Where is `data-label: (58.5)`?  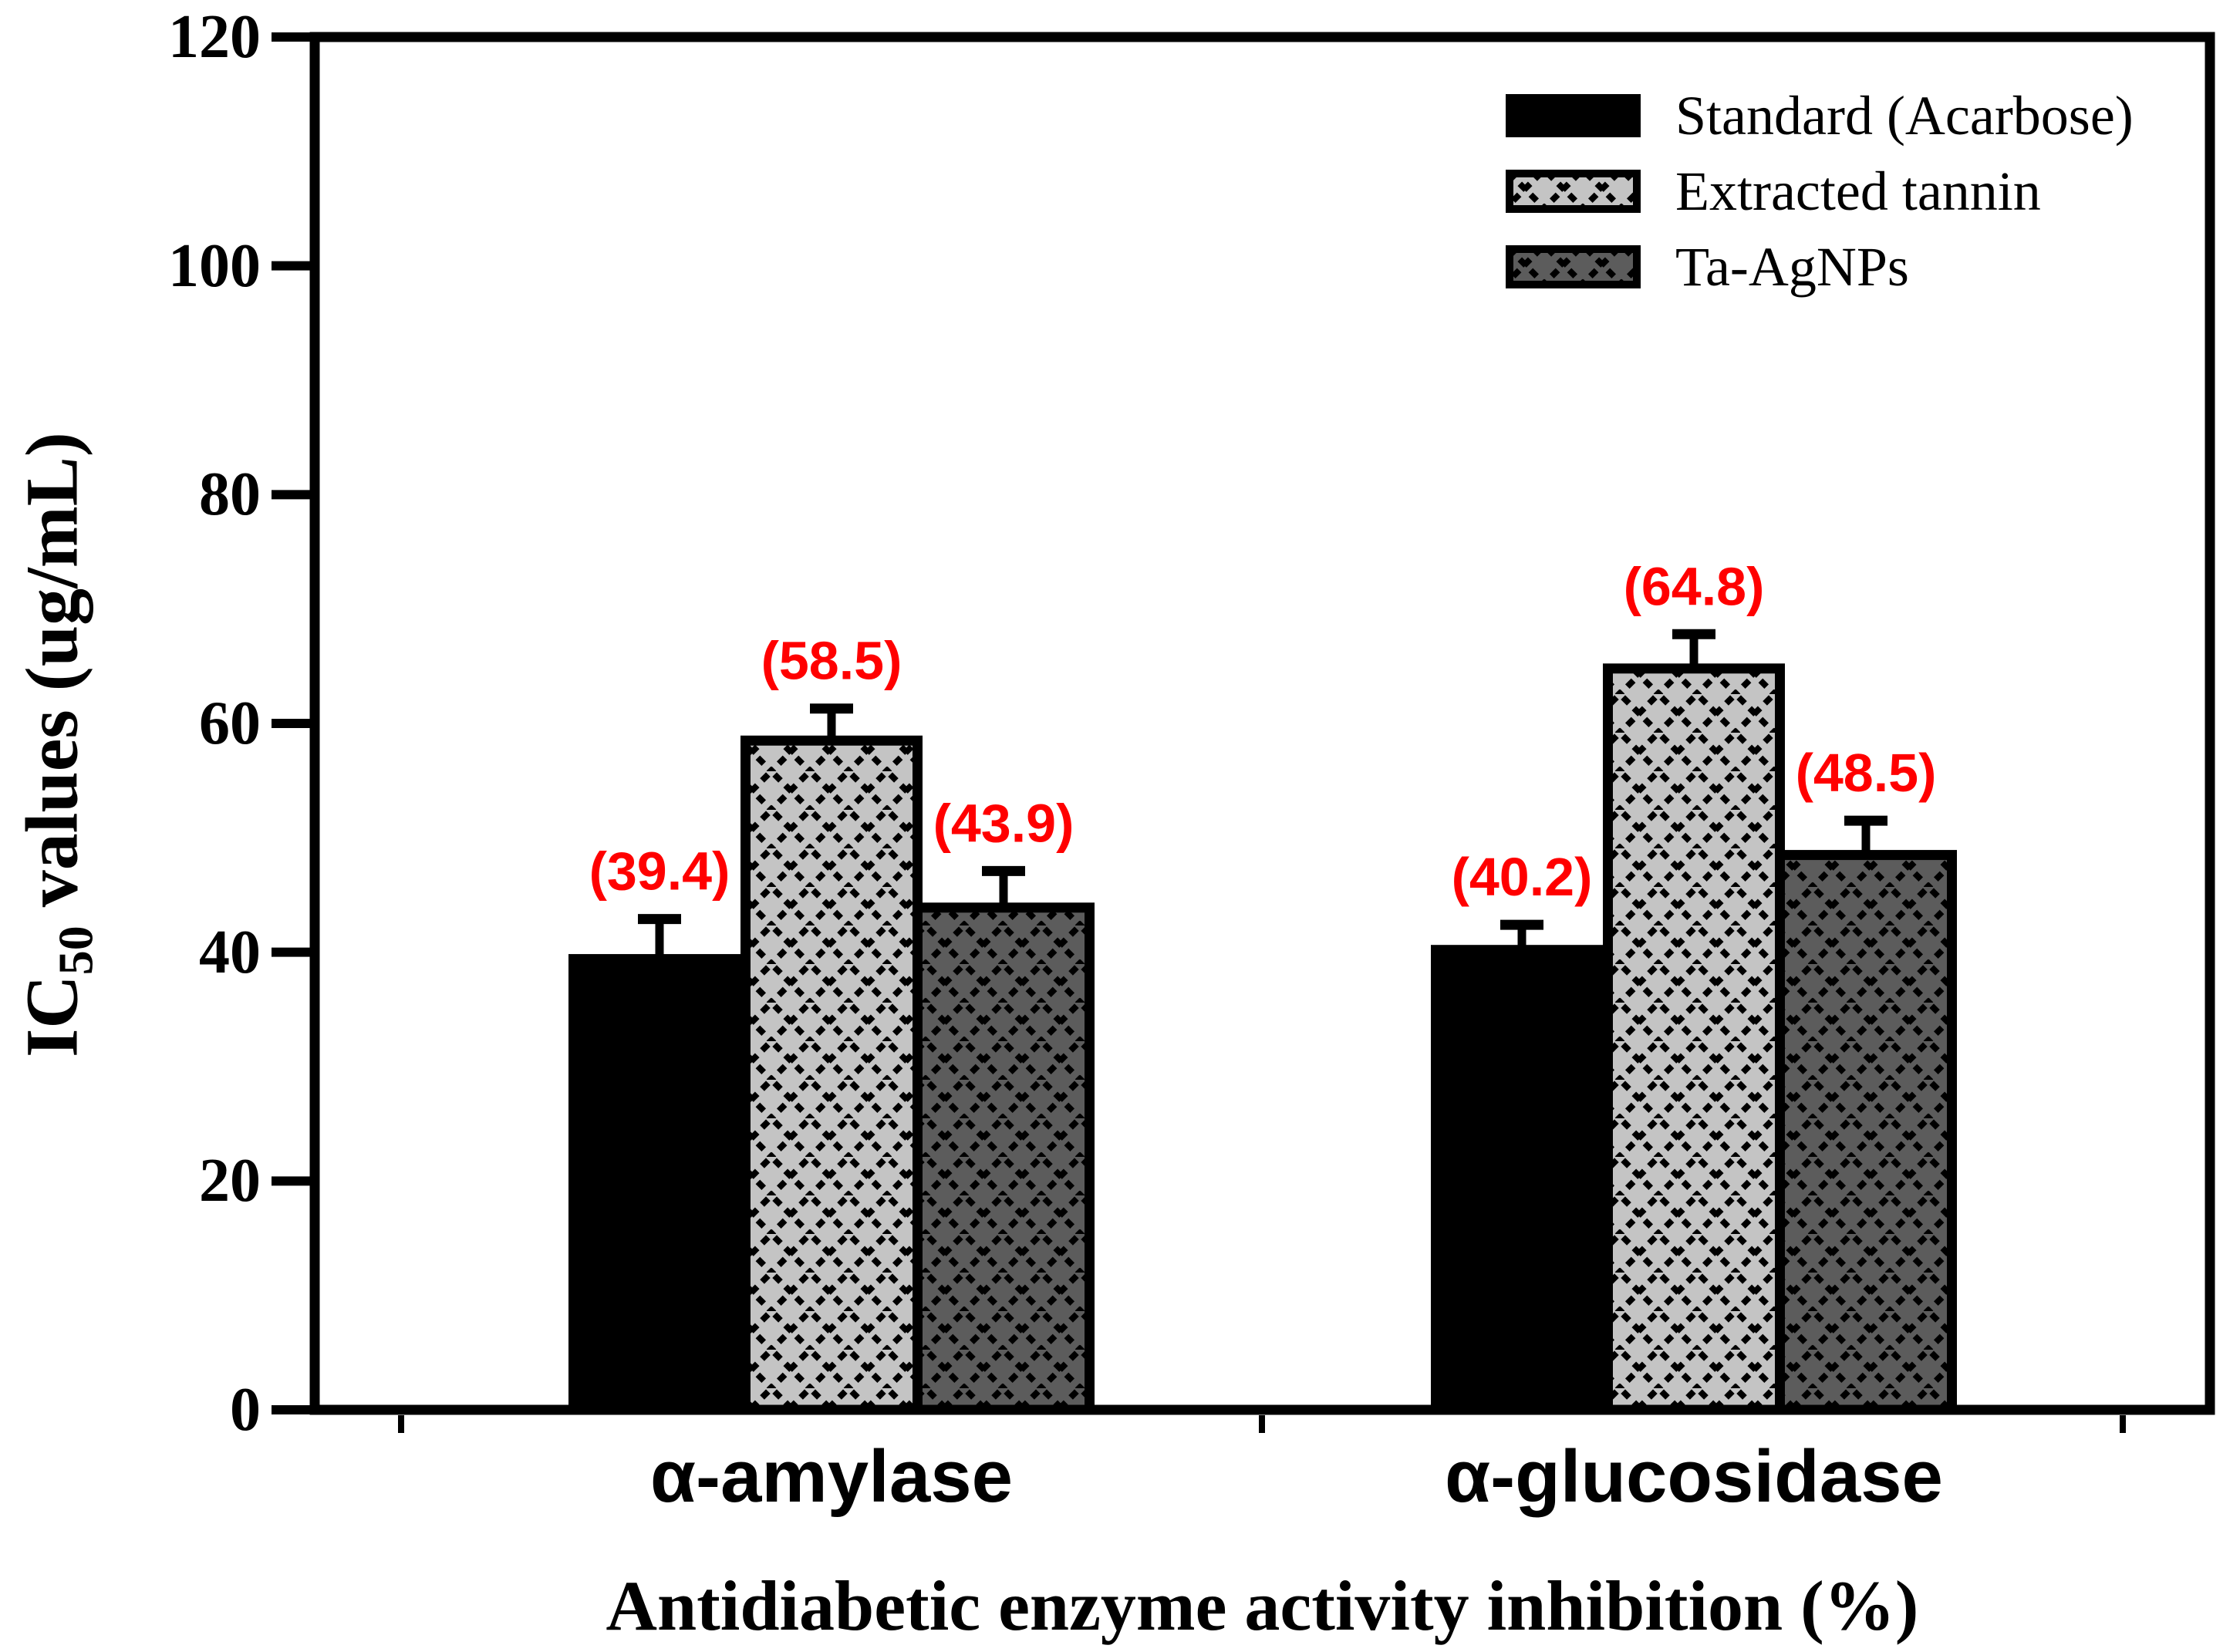
data-label: (58.5) is located at coordinates (832, 661).